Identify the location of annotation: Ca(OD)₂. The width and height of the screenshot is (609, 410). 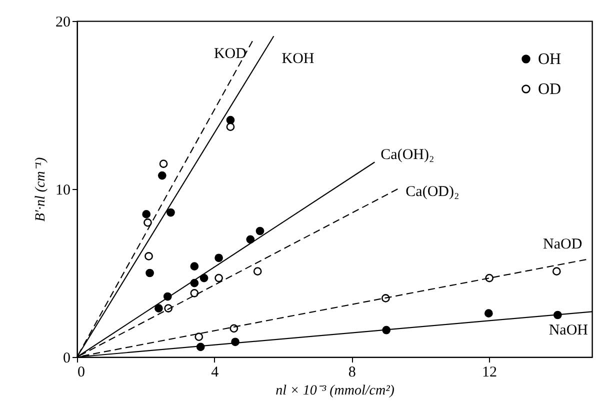
(433, 192).